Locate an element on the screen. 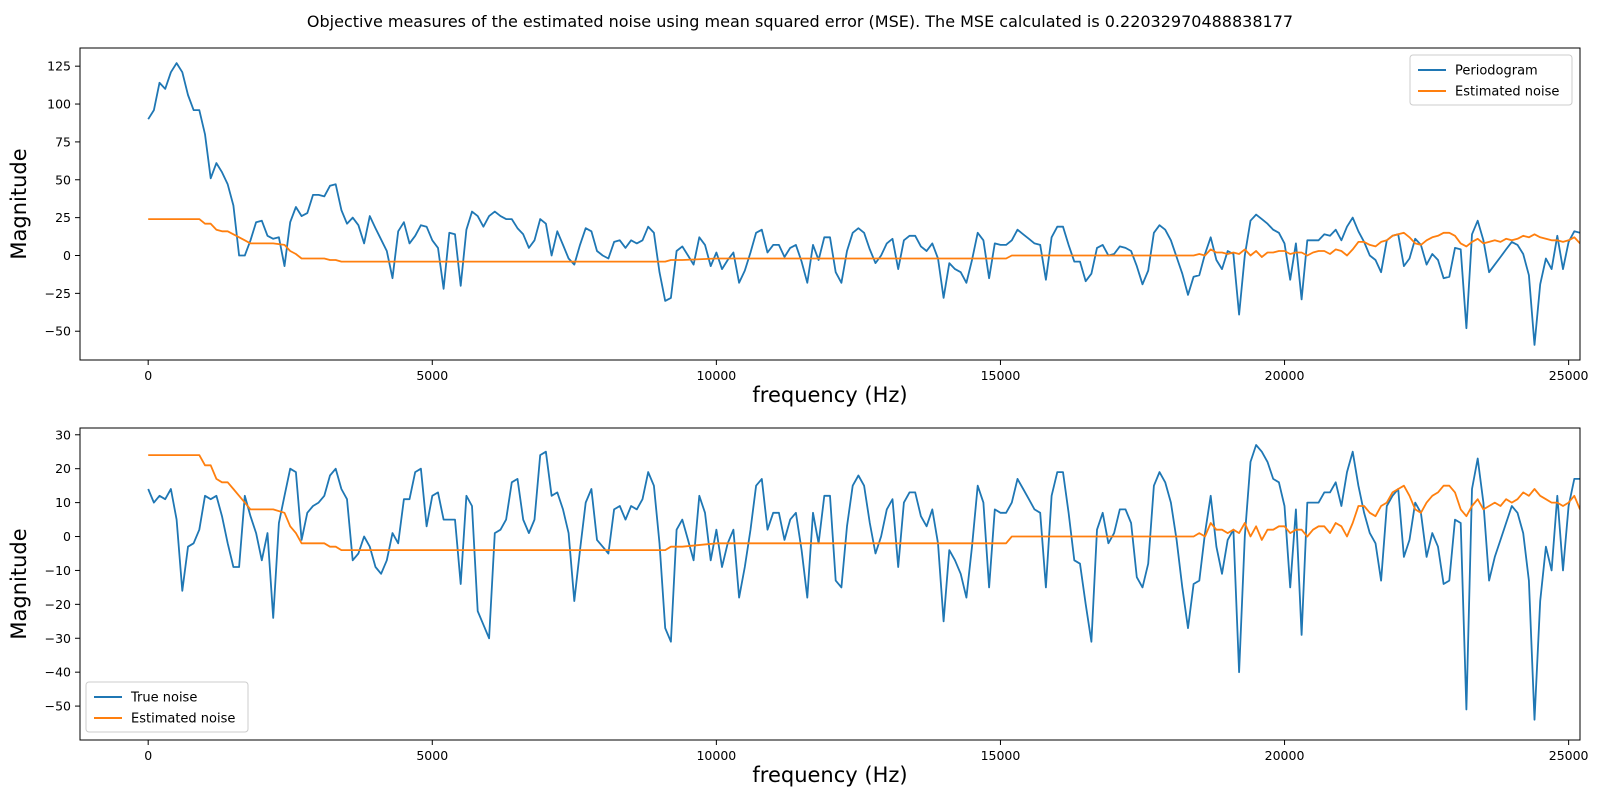  legend: True noise Estimated noise is located at coordinates (167, 707).